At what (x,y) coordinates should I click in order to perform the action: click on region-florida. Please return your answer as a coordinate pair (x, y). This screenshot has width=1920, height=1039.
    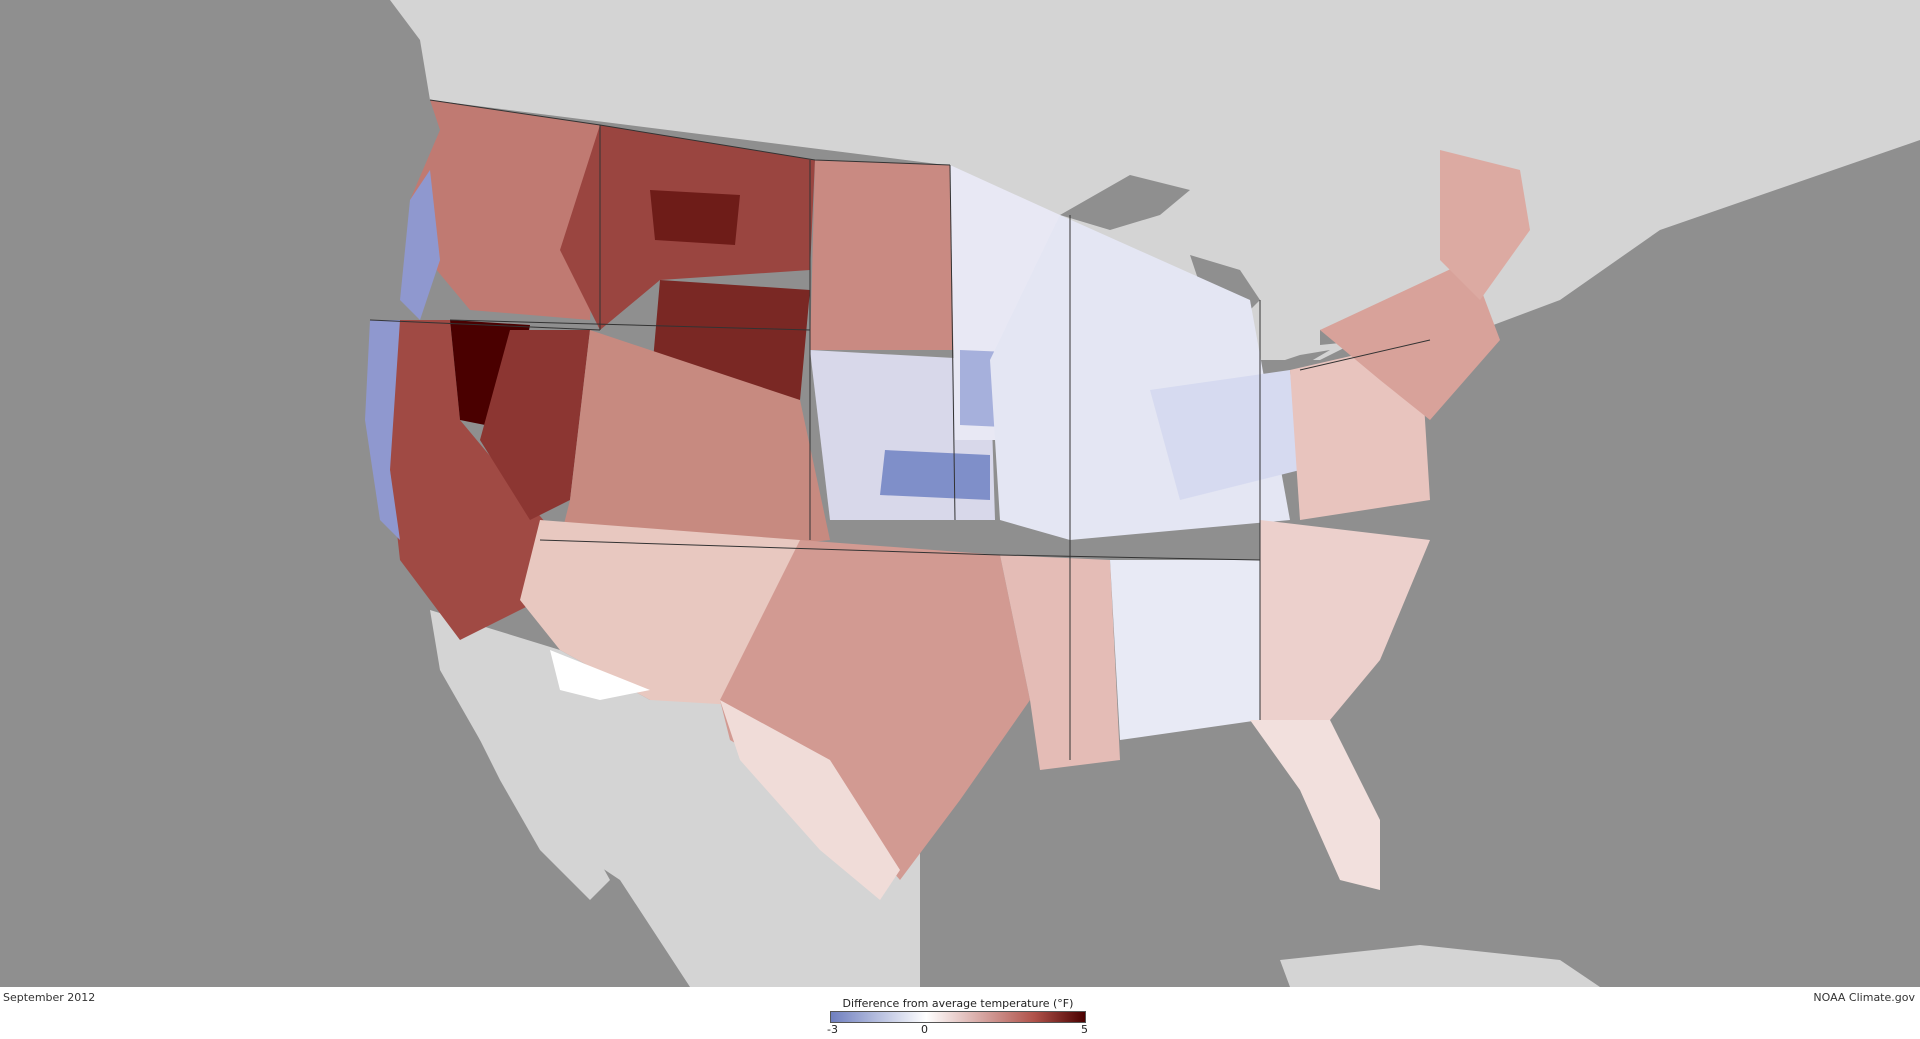
    Looking at the image, I should click on (1315, 805).